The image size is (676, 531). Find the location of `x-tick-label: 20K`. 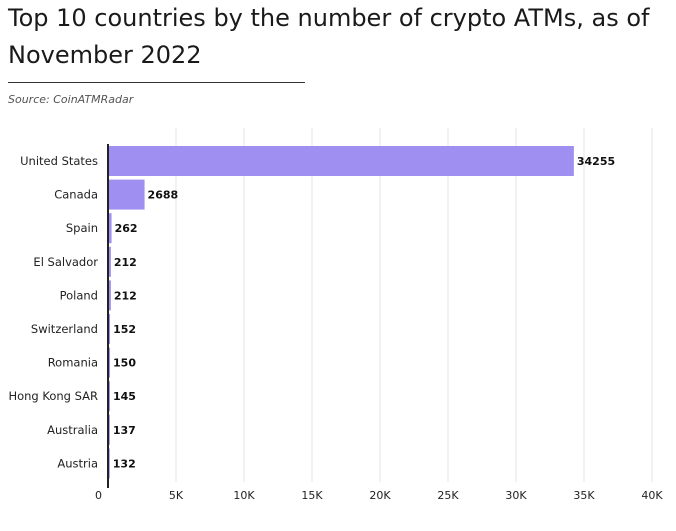

x-tick-label: 20K is located at coordinates (380, 495).